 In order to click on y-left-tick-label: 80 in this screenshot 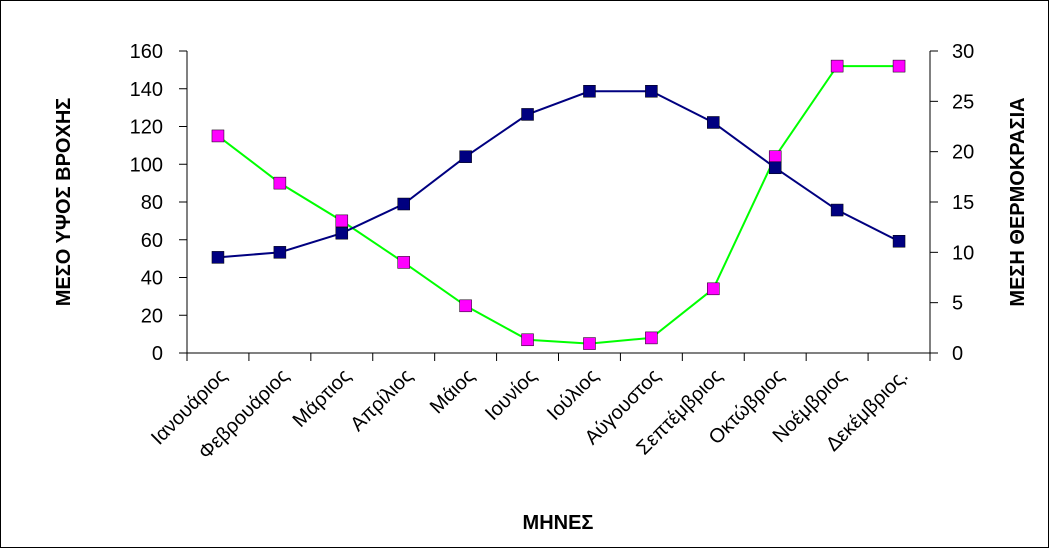, I will do `click(152, 203)`.